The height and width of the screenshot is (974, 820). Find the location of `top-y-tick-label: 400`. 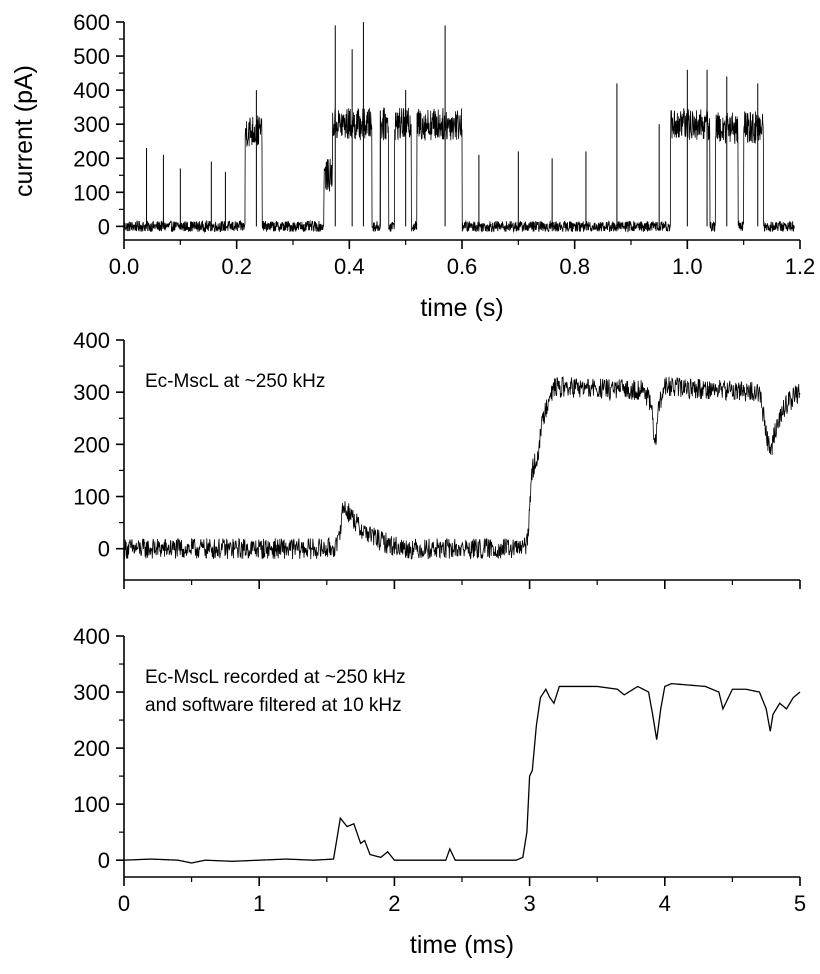

top-y-tick-label: 400 is located at coordinates (91, 90).